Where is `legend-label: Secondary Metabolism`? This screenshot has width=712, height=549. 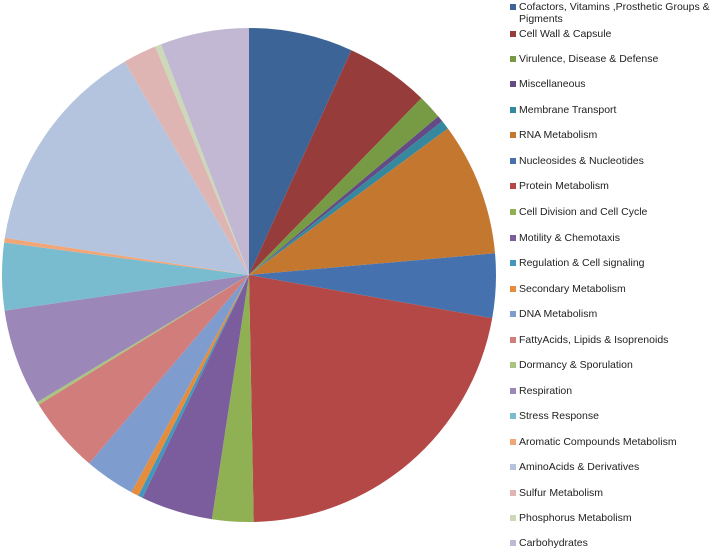
legend-label: Secondary Metabolism is located at coordinates (572, 289).